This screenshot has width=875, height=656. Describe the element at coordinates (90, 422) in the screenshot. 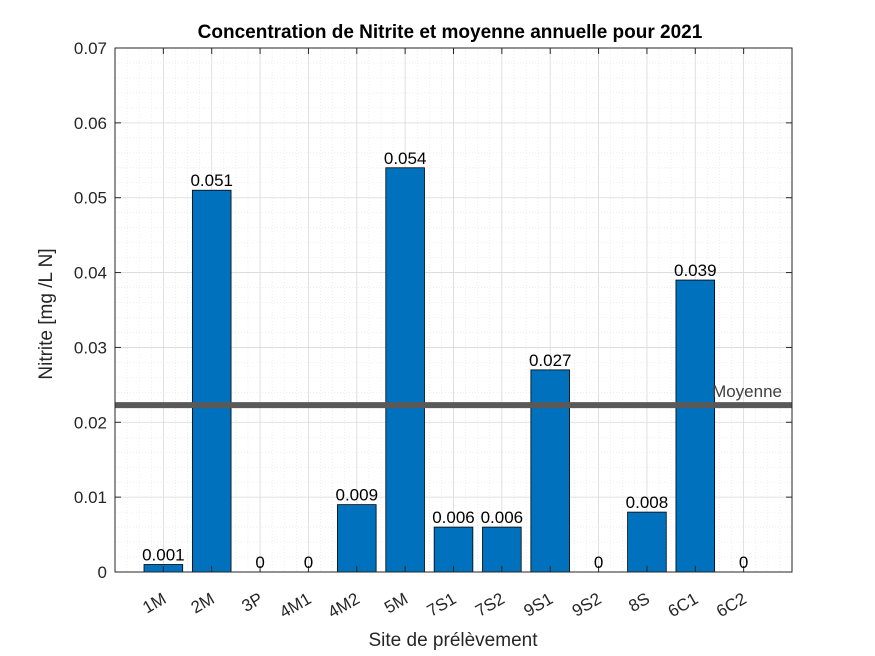

I see `y-tick-label: 0.02` at that location.